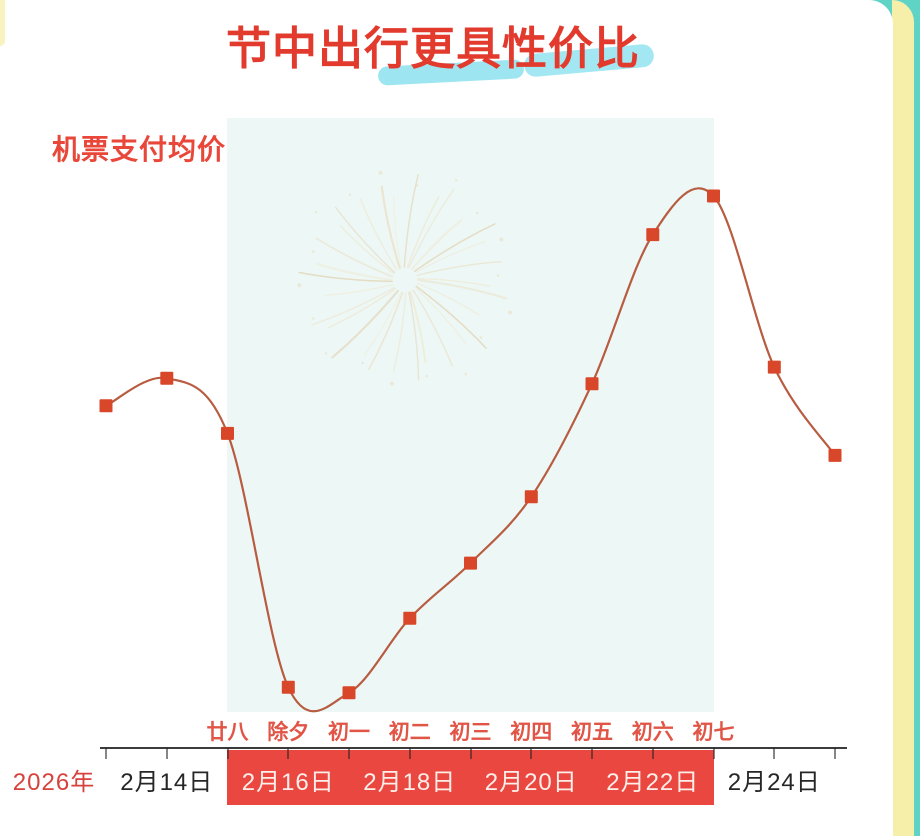  Describe the element at coordinates (652, 732) in the screenshot. I see `lunar-day-label: 初六` at that location.